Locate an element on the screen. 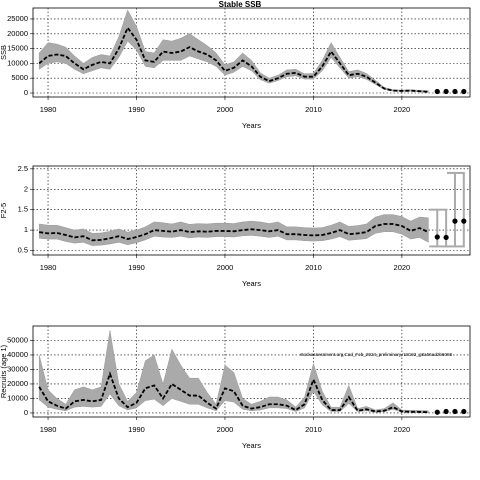  y-axis-label: Recruits (age 1) is located at coordinates (4, 371).